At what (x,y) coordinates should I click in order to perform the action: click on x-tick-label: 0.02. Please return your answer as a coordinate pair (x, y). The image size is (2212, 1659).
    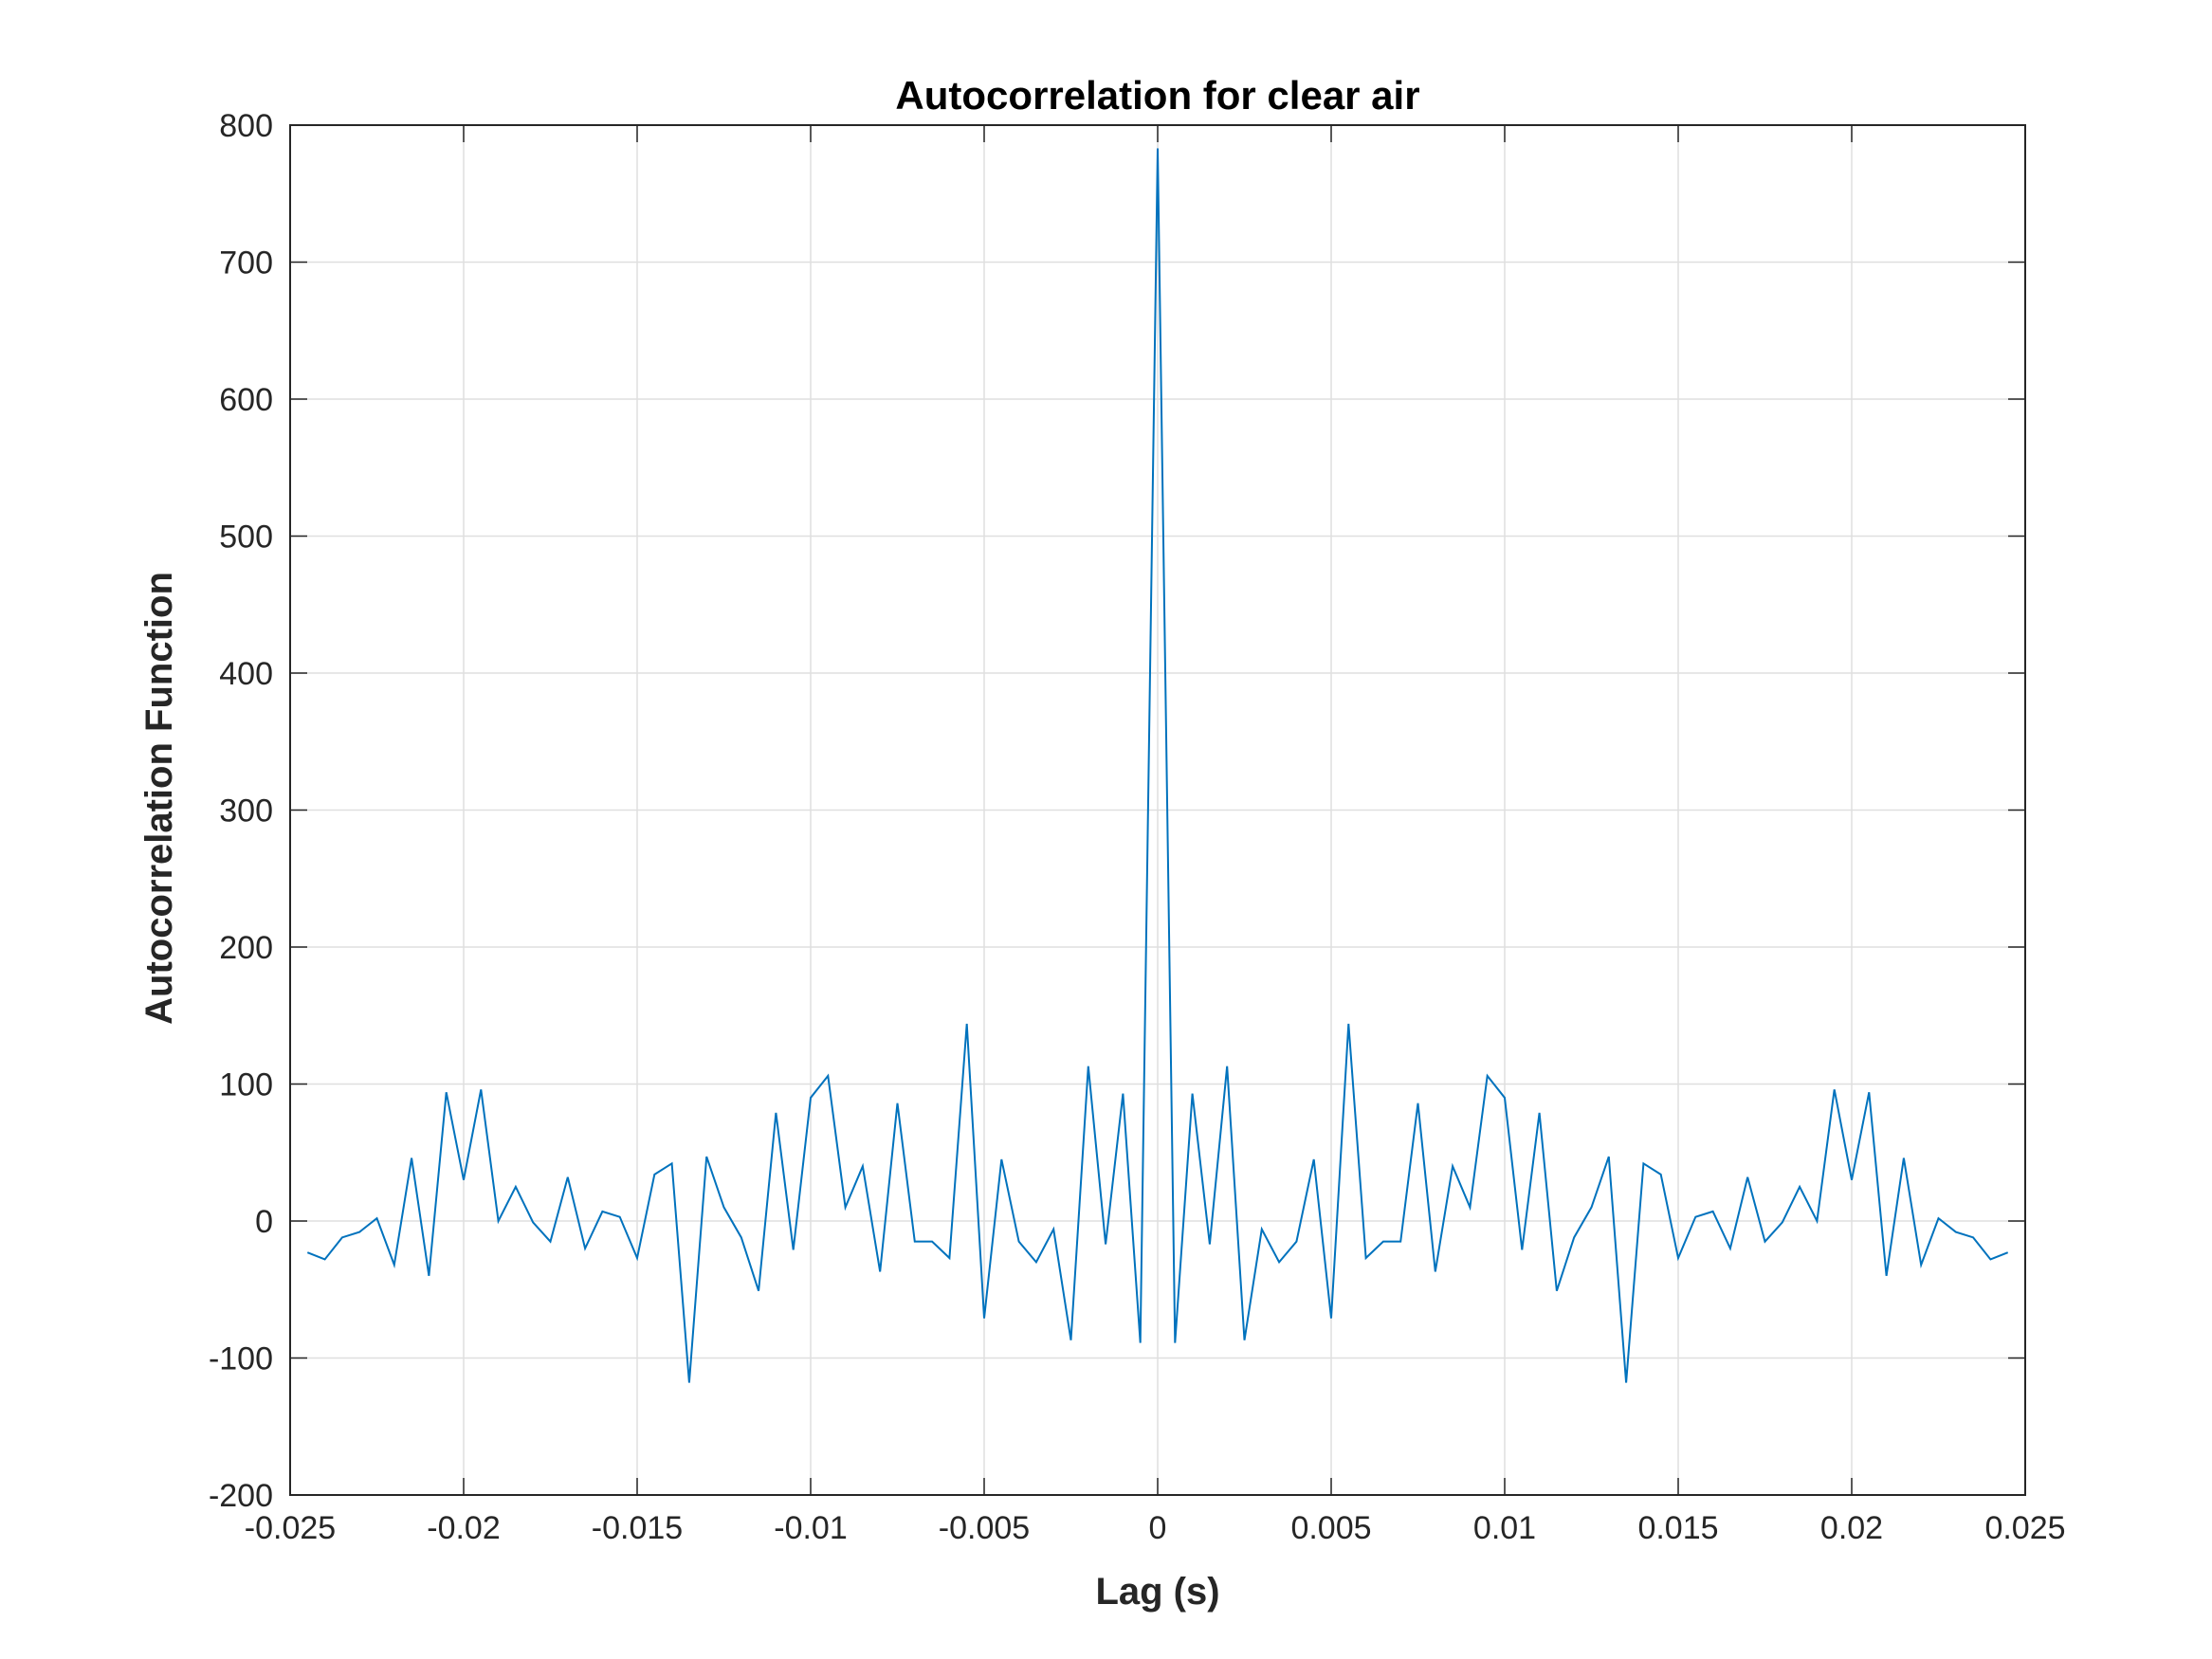
    Looking at the image, I should click on (1851, 1528).